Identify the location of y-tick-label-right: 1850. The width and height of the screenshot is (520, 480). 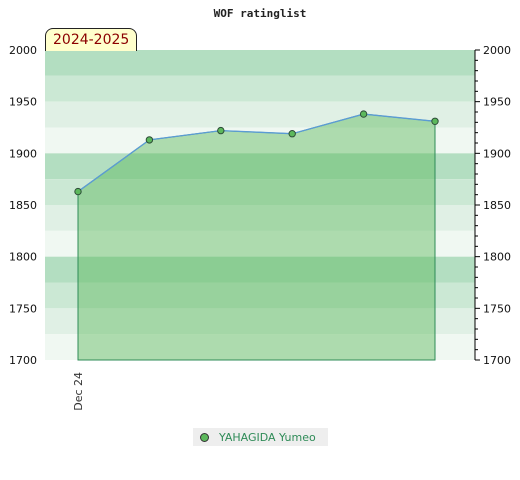
(497, 205).